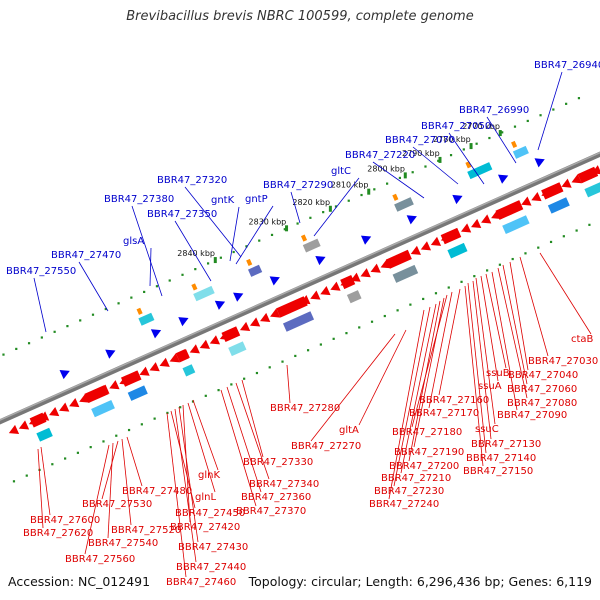  Describe the element at coordinates (139, 199) in the screenshot. I see `forward-gene-label: BBR47_27380` at that location.